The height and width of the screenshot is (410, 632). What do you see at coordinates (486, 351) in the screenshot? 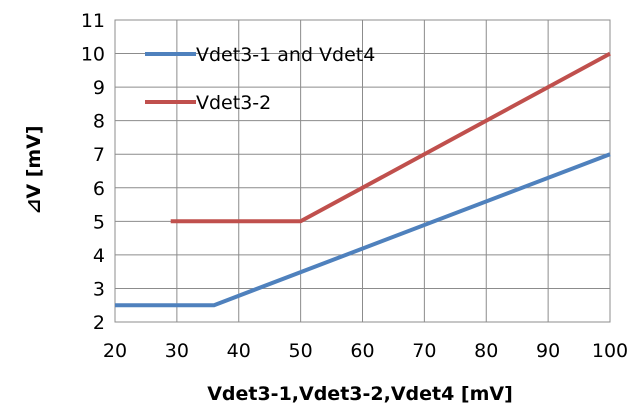
I see `x-tick-label-80: 80` at bounding box center [486, 351].